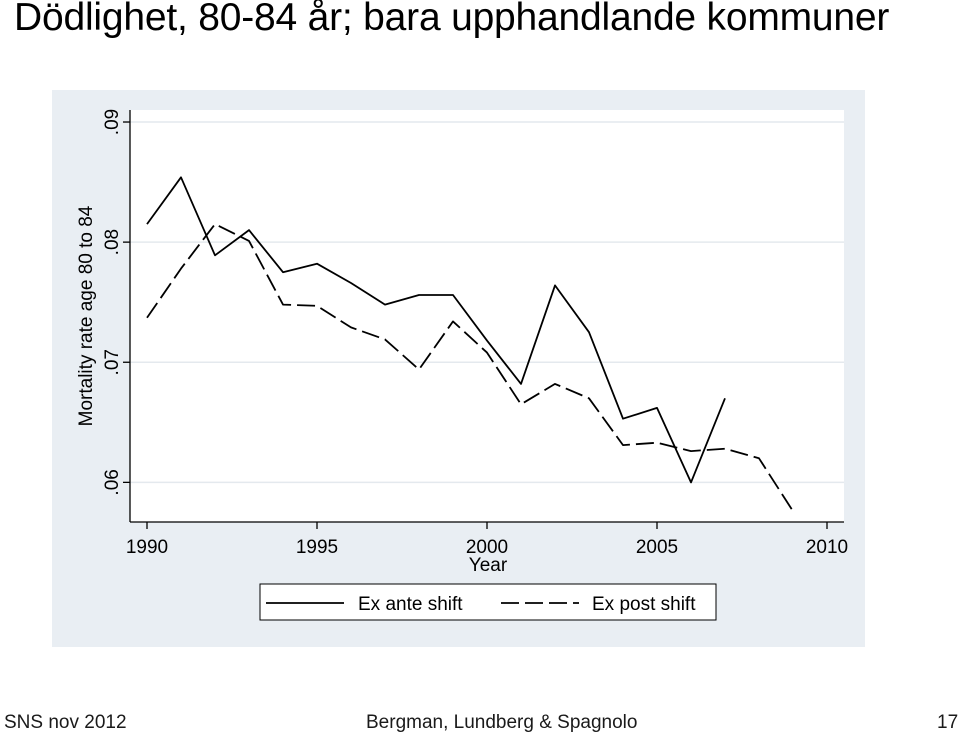 The height and width of the screenshot is (737, 960). Describe the element at coordinates (488, 565) in the screenshot. I see `x-axis-title: Year` at that location.